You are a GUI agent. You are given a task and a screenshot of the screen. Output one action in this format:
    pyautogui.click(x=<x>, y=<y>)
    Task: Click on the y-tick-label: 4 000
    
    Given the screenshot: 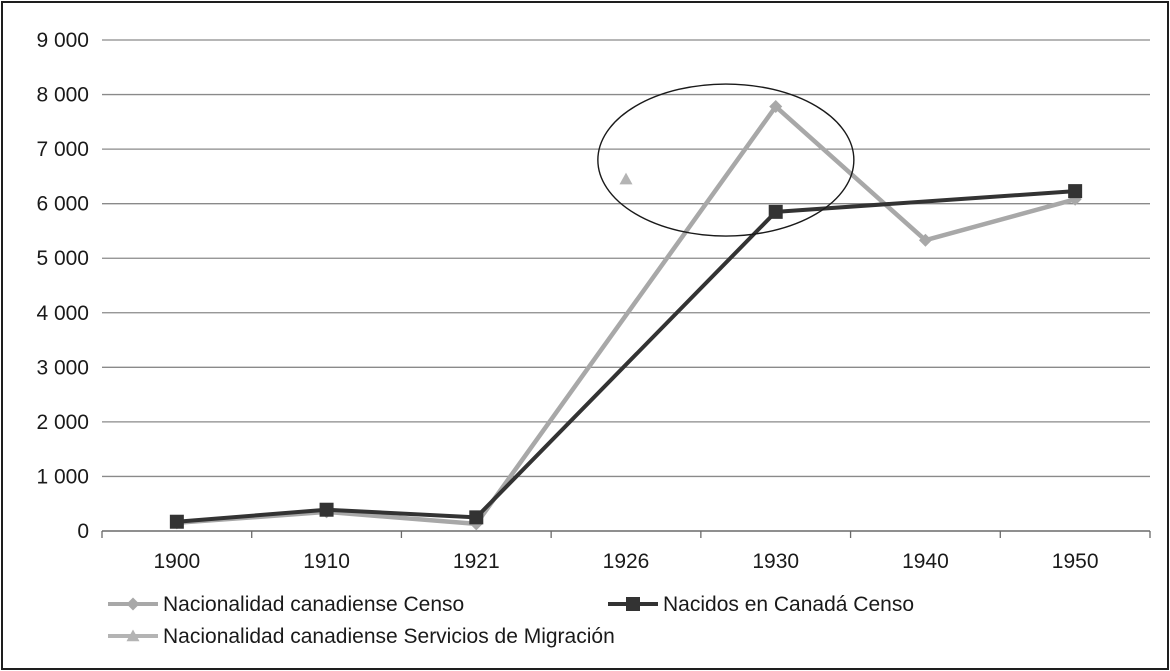 What is the action you would take?
    pyautogui.click(x=62, y=313)
    